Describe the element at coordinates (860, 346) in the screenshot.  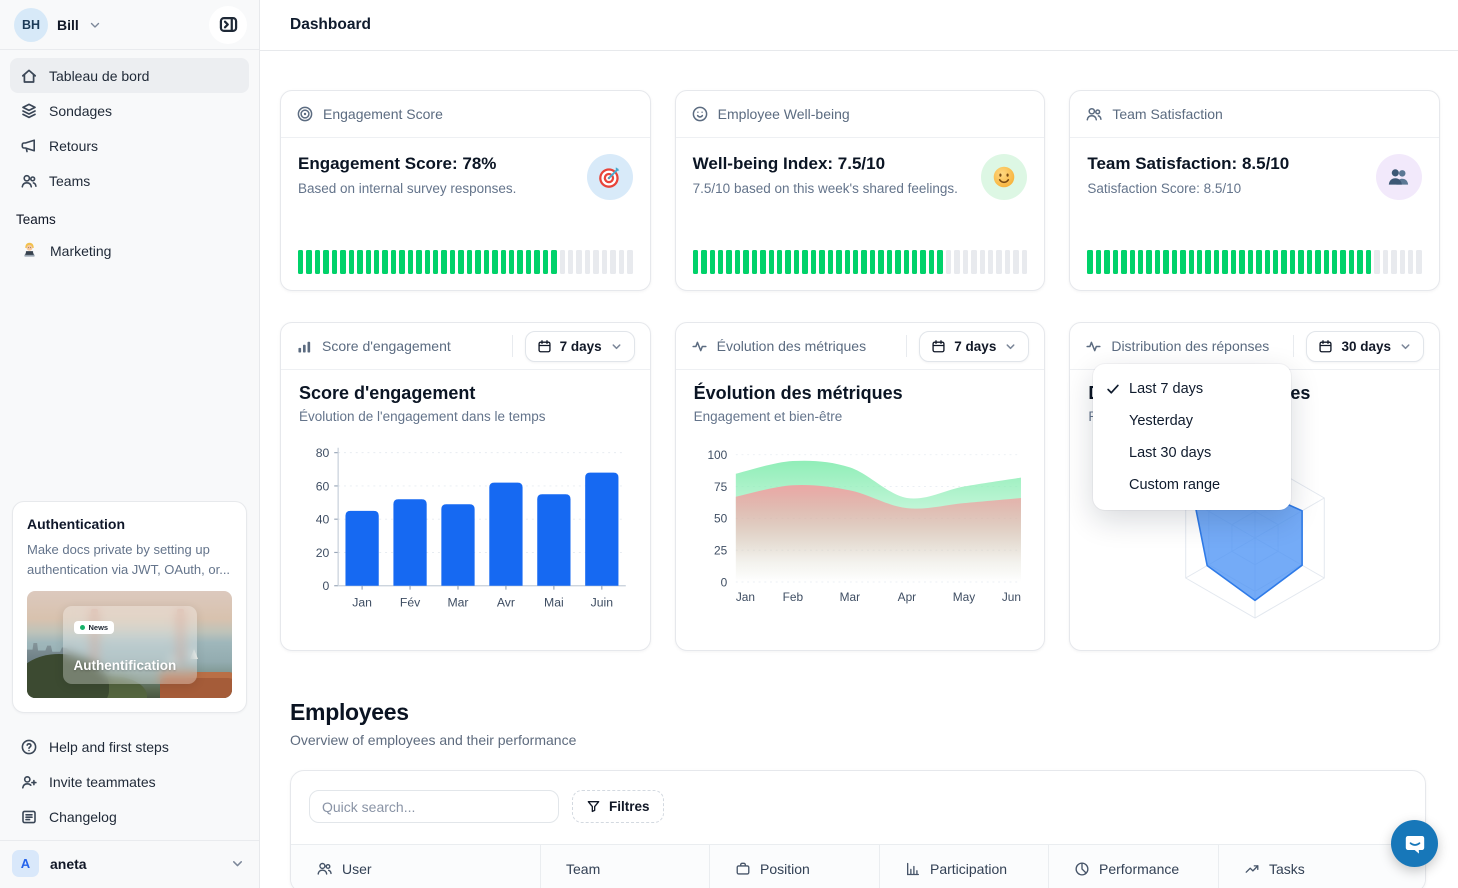
I see `chart-card-header: Évolution des métriques 7 days` at that location.